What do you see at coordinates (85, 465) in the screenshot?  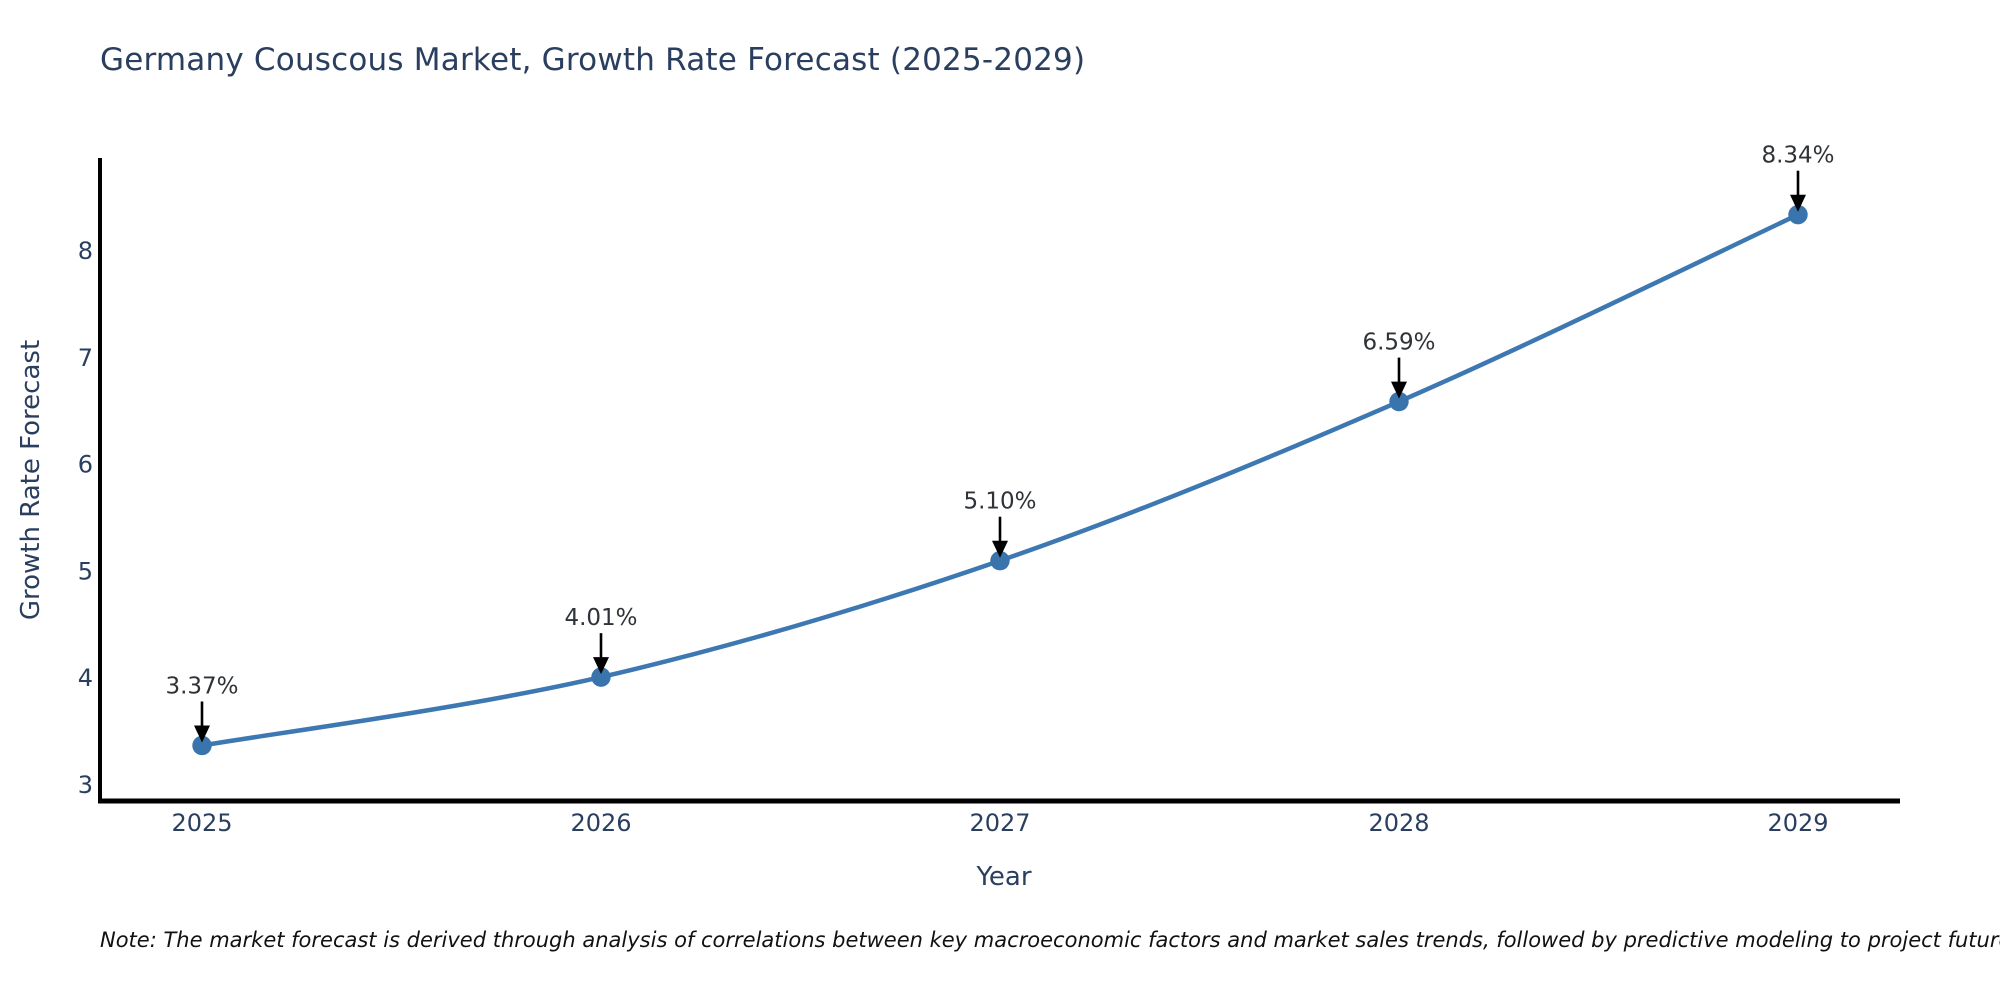 I see `y-tick-label: 6` at bounding box center [85, 465].